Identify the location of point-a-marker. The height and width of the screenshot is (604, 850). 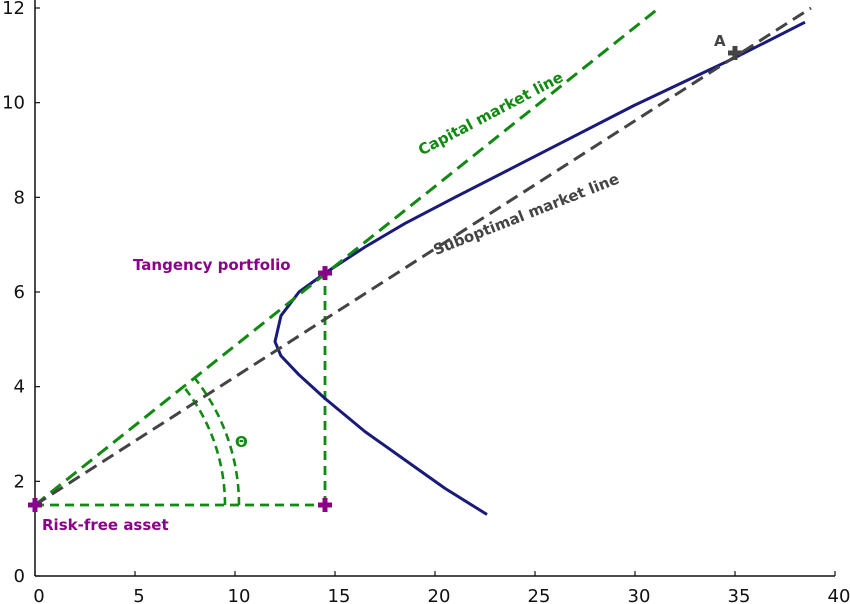
(735, 52).